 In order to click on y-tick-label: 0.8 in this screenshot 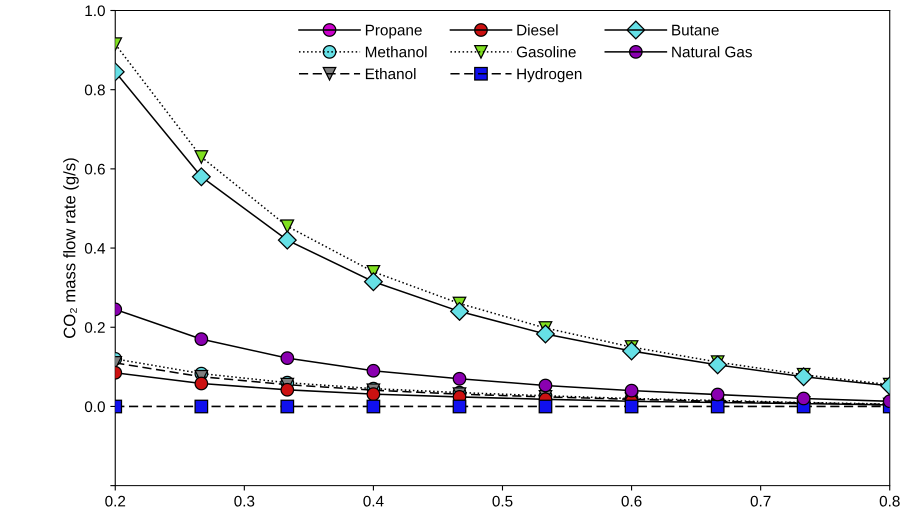, I will do `click(94, 90)`.